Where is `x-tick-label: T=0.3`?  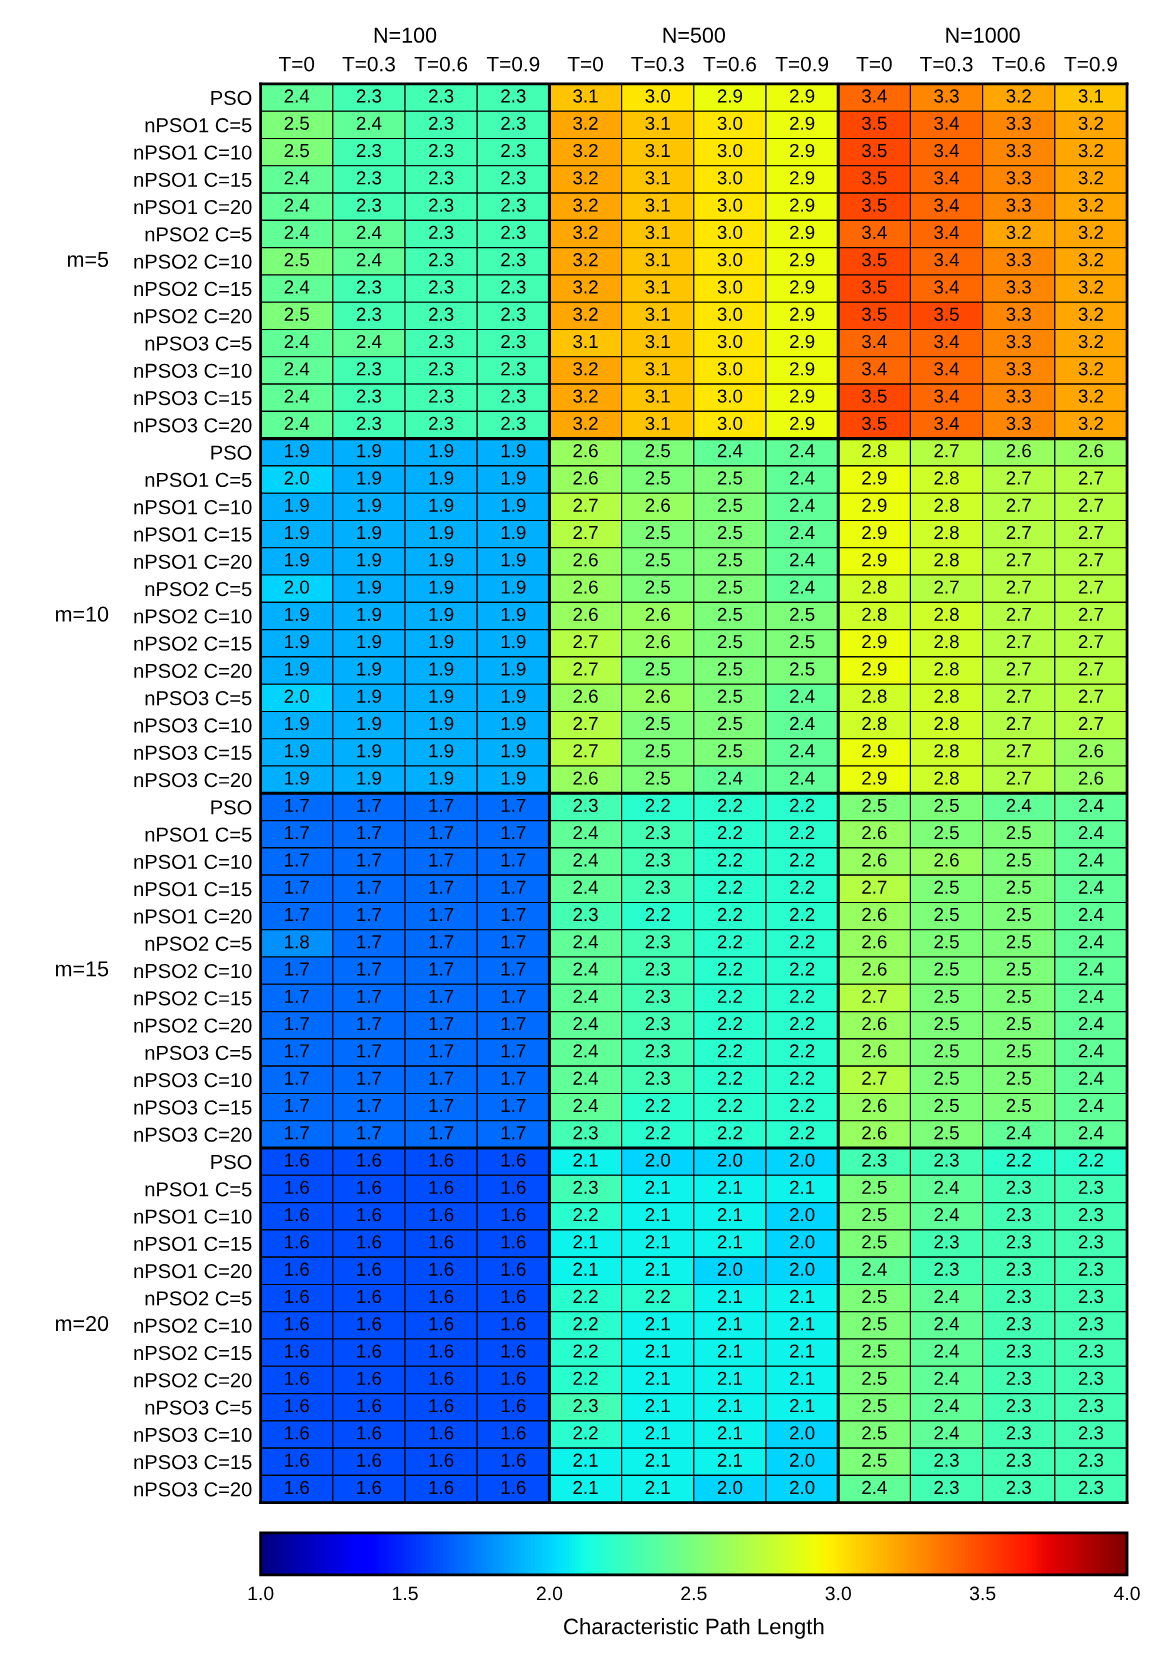 x-tick-label: T=0.3 is located at coordinates (368, 64).